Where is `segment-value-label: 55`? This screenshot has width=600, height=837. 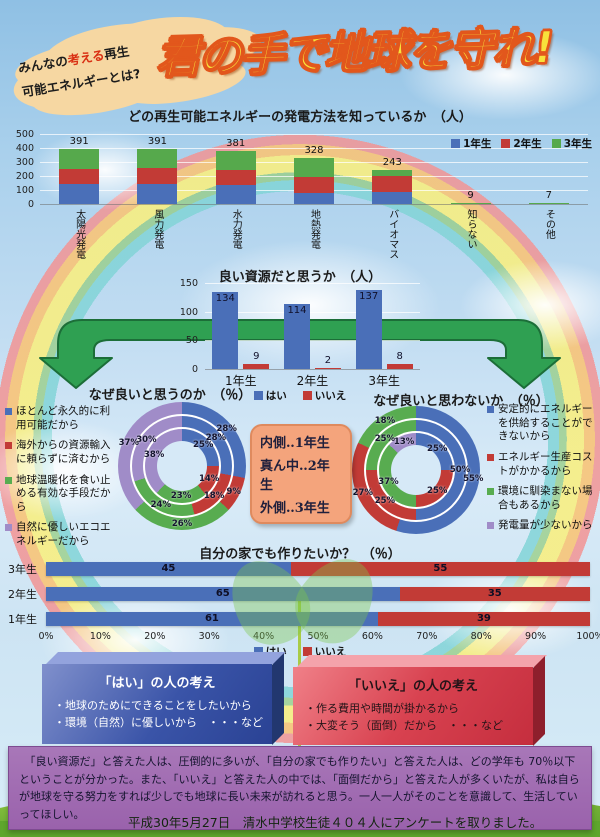
segment-value-label: 55 is located at coordinates (440, 568).